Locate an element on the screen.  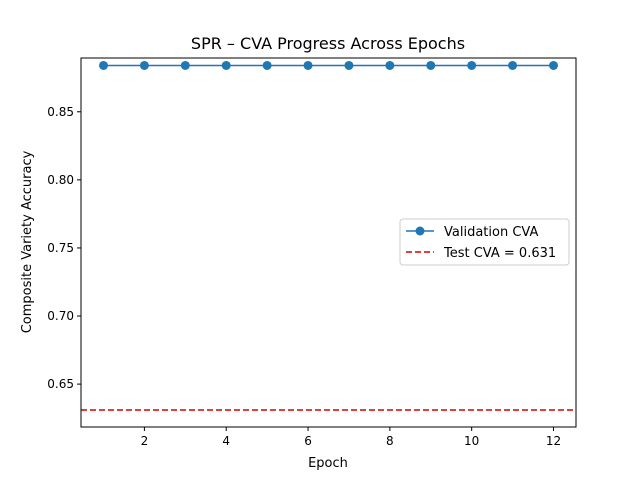
legend-marker-validation is located at coordinates (420, 231).